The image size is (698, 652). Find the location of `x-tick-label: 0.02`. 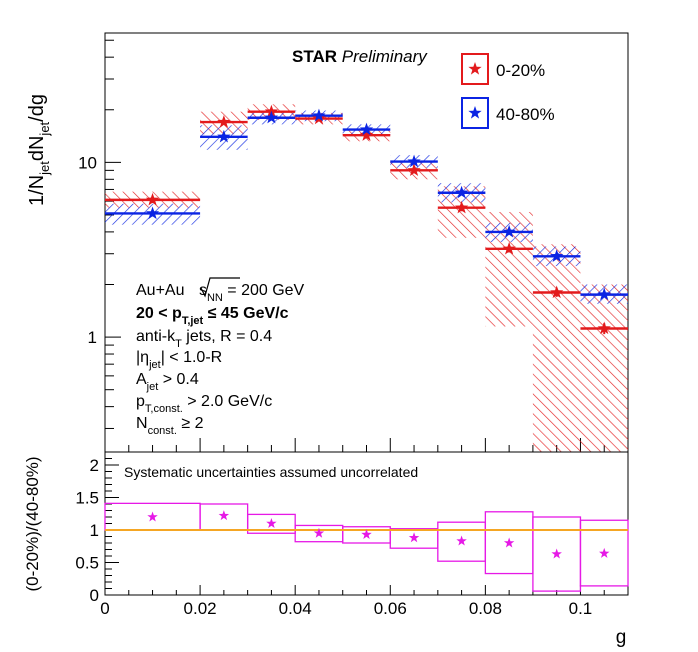

x-tick-label: 0.02 is located at coordinates (200, 608).